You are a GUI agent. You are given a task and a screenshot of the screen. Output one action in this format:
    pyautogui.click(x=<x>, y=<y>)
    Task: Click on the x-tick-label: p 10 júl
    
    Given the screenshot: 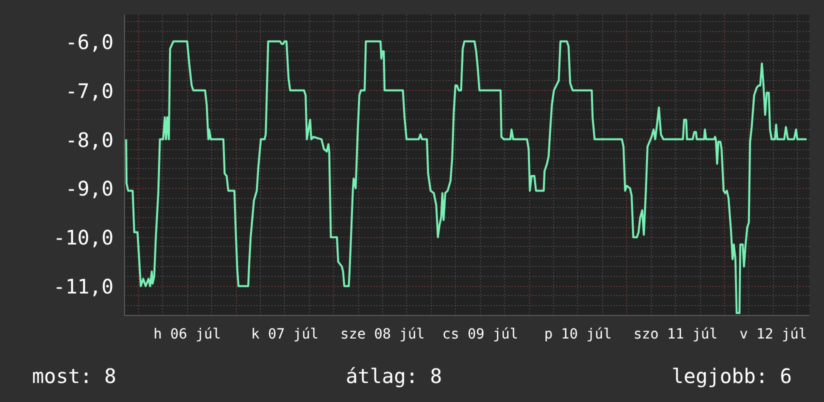 What is the action you would take?
    pyautogui.click(x=578, y=334)
    